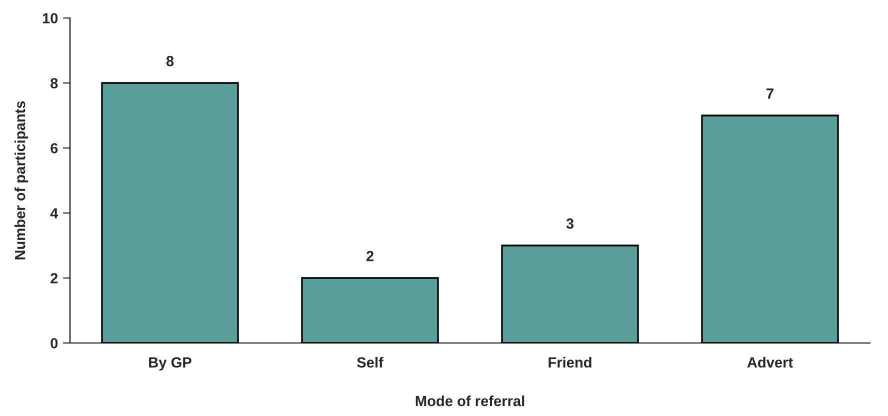 The width and height of the screenshot is (888, 416). I want to click on data-label: 7, so click(770, 93).